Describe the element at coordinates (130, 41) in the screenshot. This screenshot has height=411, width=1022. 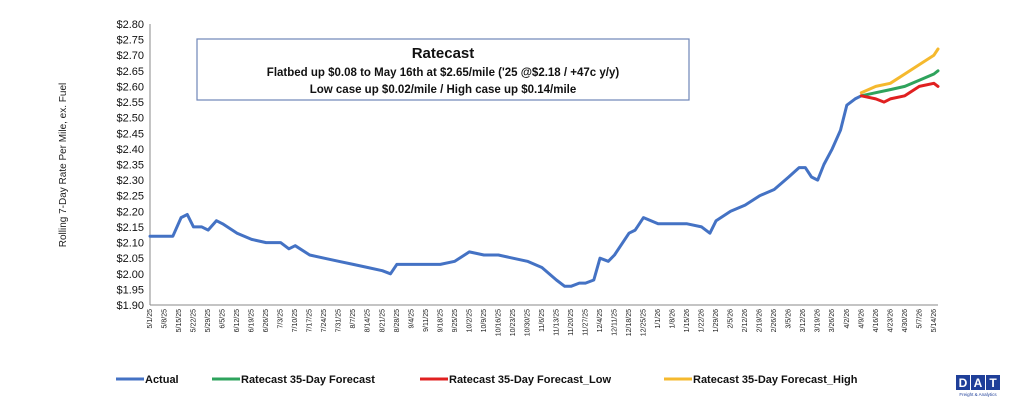
I see `y-tick-label: $2.75` at that location.